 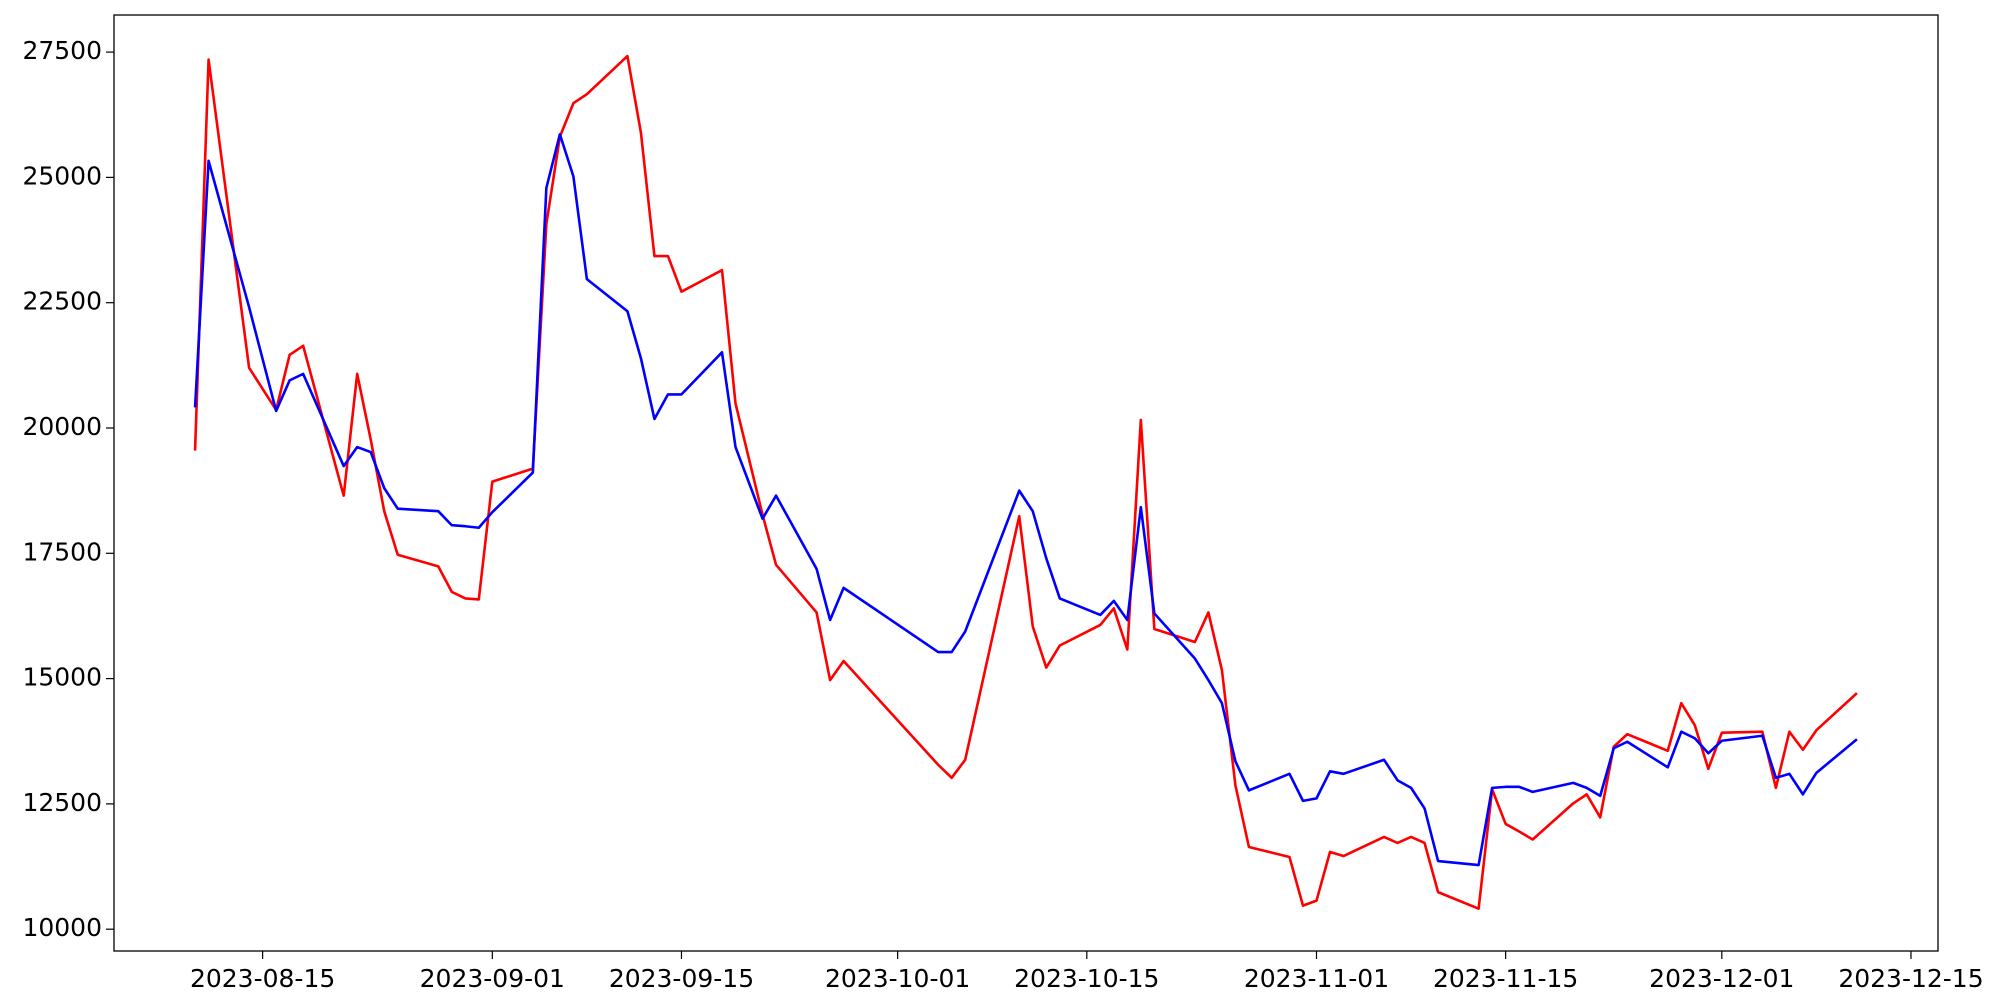 What do you see at coordinates (1316, 978) in the screenshot?
I see `x-tick-label: 2023-11-01` at bounding box center [1316, 978].